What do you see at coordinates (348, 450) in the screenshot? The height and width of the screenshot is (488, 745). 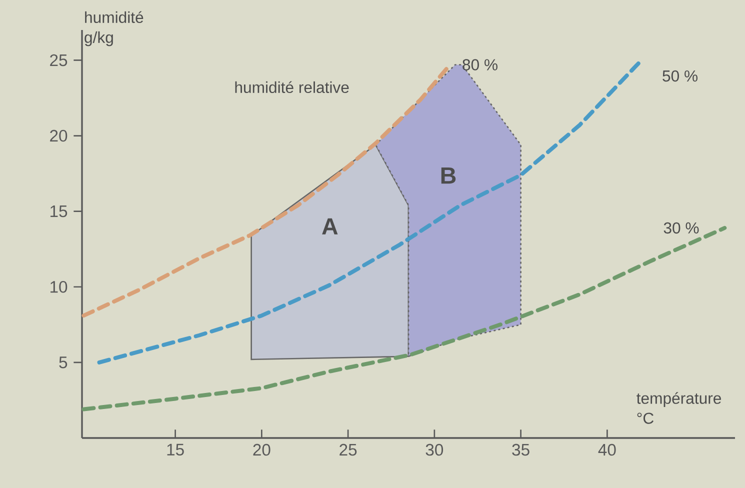 I see `x-tick-label: 25` at bounding box center [348, 450].